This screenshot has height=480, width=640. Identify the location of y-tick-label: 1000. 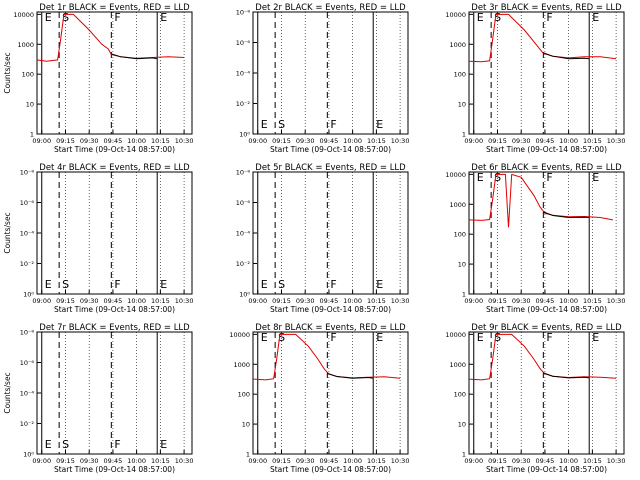
(457, 205).